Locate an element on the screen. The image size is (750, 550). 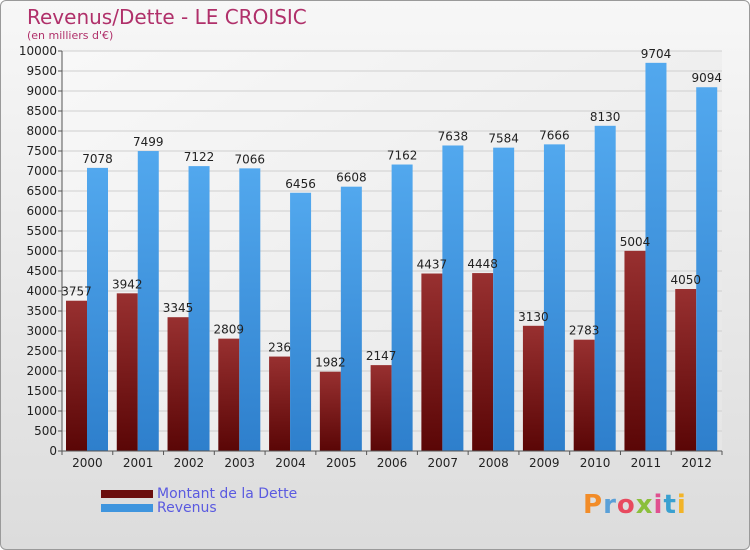
data-label-dette: 2147 is located at coordinates (381, 356).